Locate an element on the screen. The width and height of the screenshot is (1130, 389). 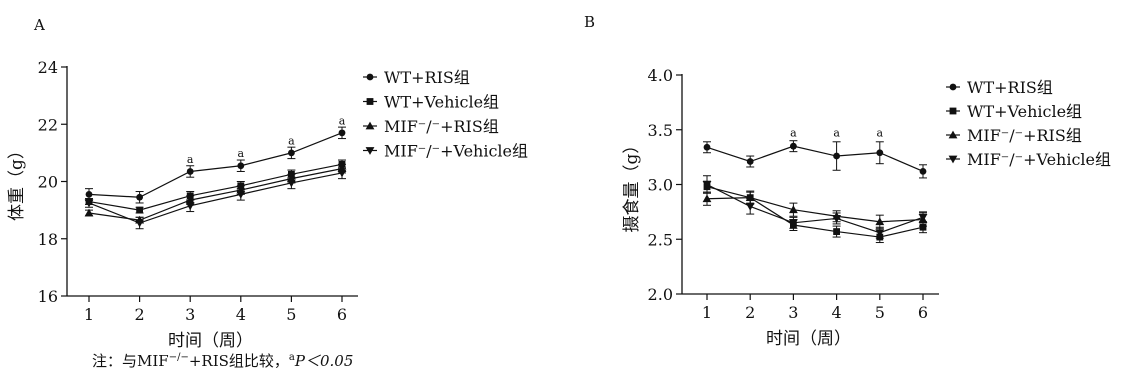
footnote: 注：与MIF−/−+RIS组比较，aP＜0.05 is located at coordinates (222, 360).